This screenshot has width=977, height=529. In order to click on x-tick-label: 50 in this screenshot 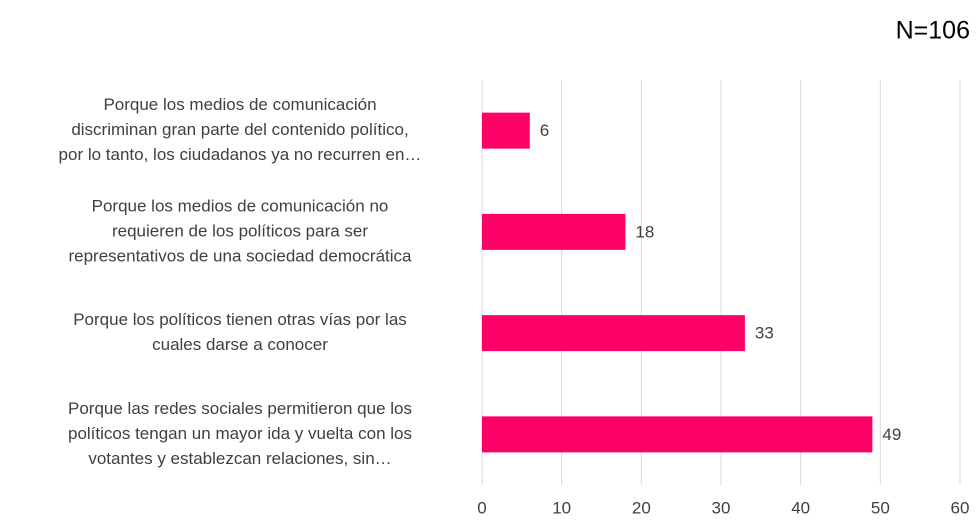, I will do `click(880, 507)`.